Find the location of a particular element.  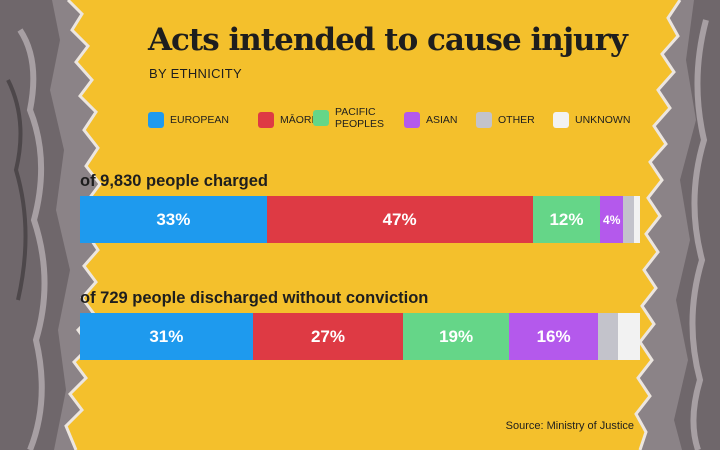

legend-swatch-asian is located at coordinates (412, 120).